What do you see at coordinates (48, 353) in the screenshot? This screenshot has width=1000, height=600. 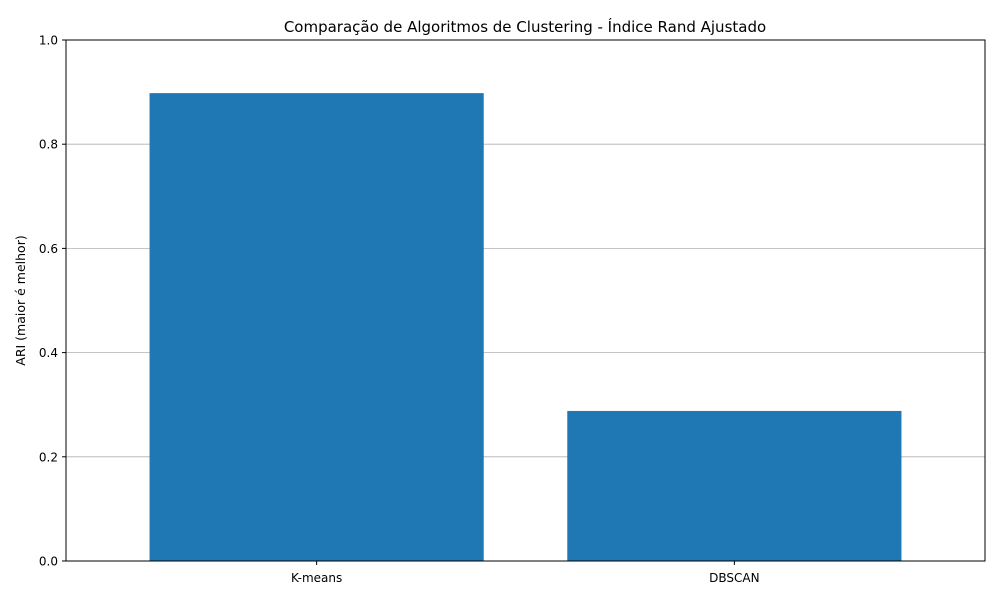 I see `y-tick-label: 0.4` at bounding box center [48, 353].